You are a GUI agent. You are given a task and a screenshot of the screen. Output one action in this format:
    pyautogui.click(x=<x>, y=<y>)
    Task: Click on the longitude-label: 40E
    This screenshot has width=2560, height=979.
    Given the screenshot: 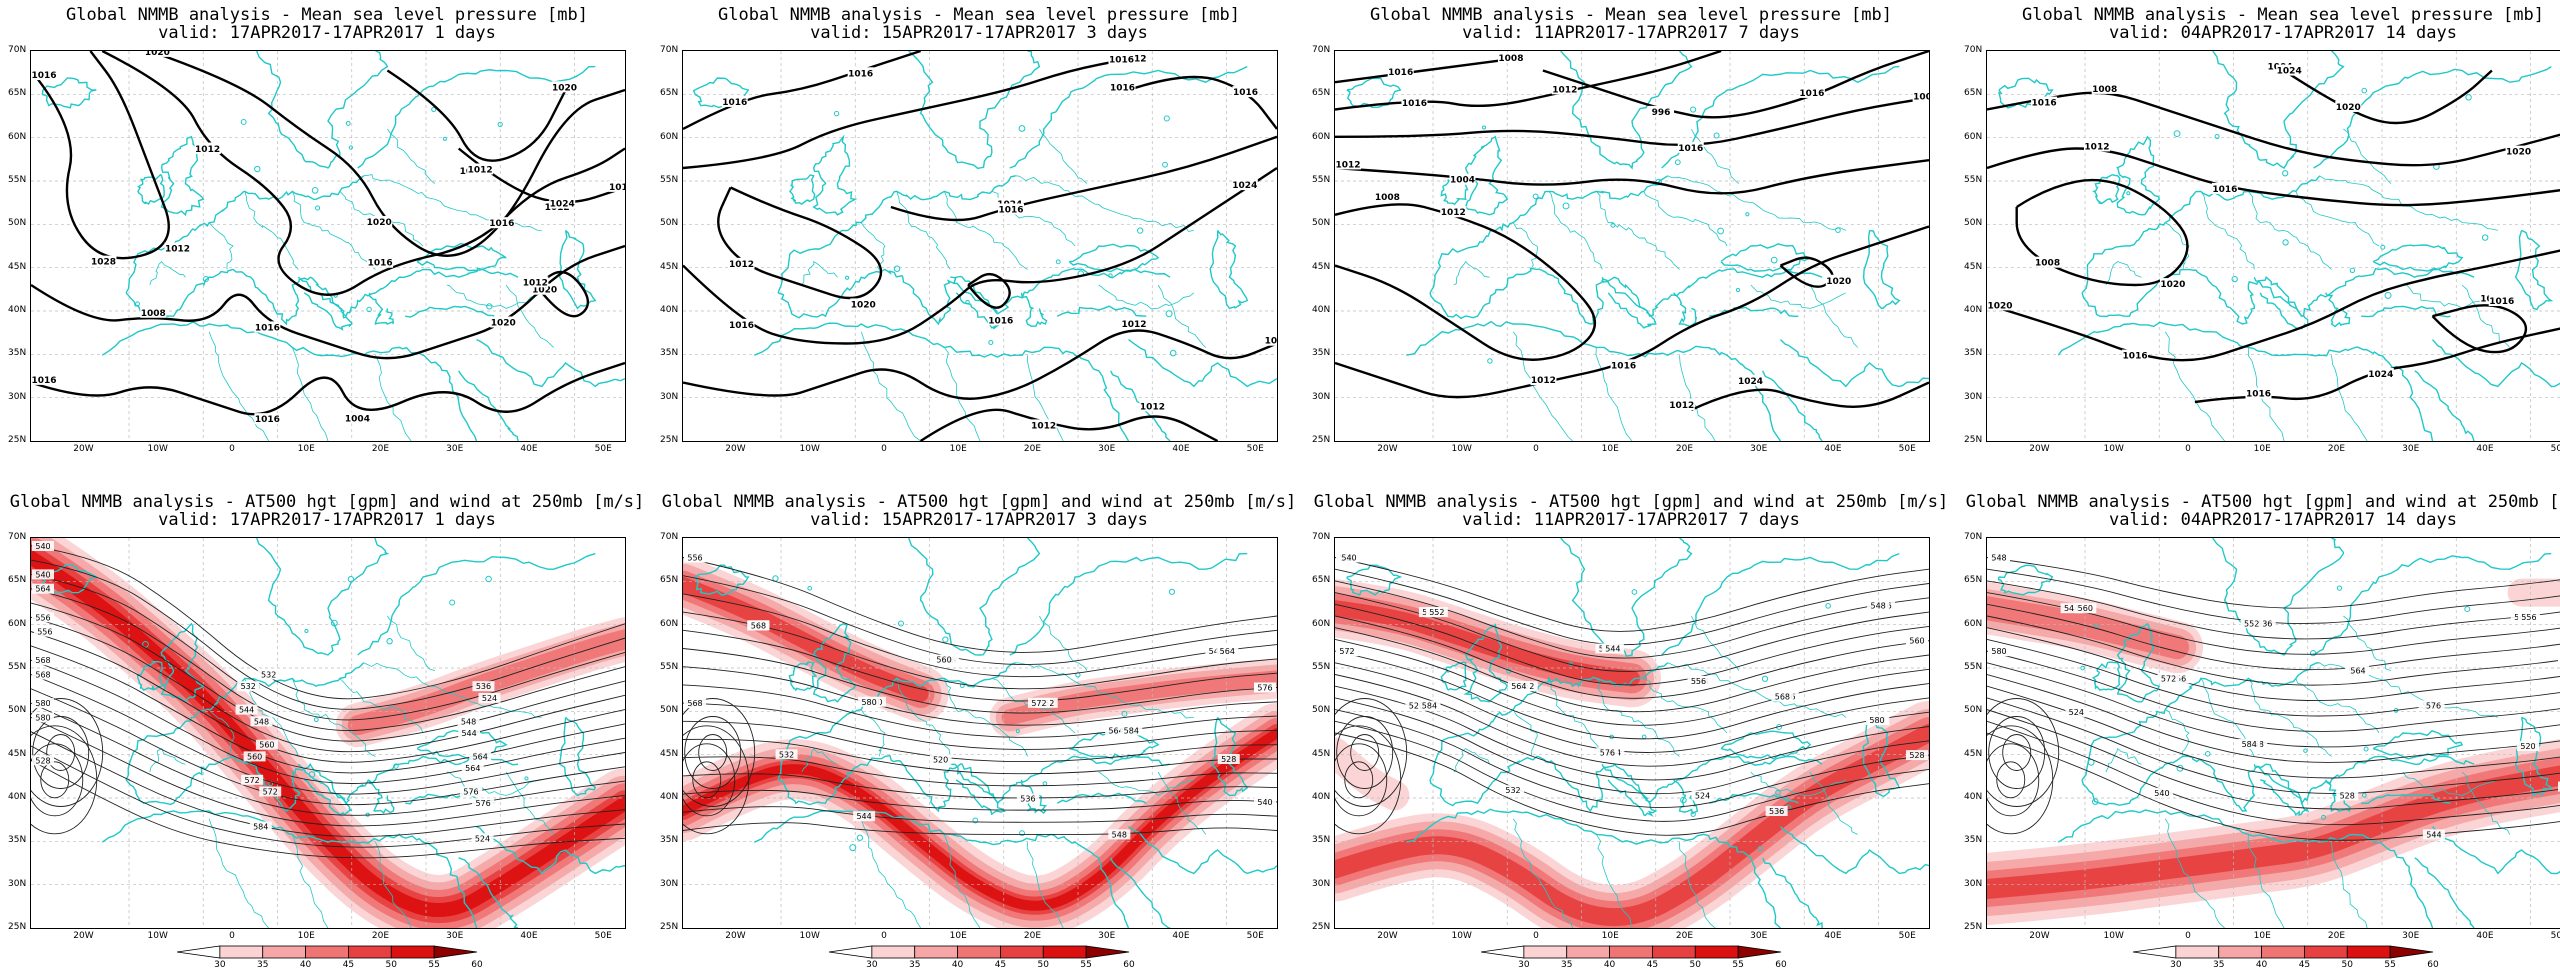 What is the action you would take?
    pyautogui.click(x=1832, y=449)
    